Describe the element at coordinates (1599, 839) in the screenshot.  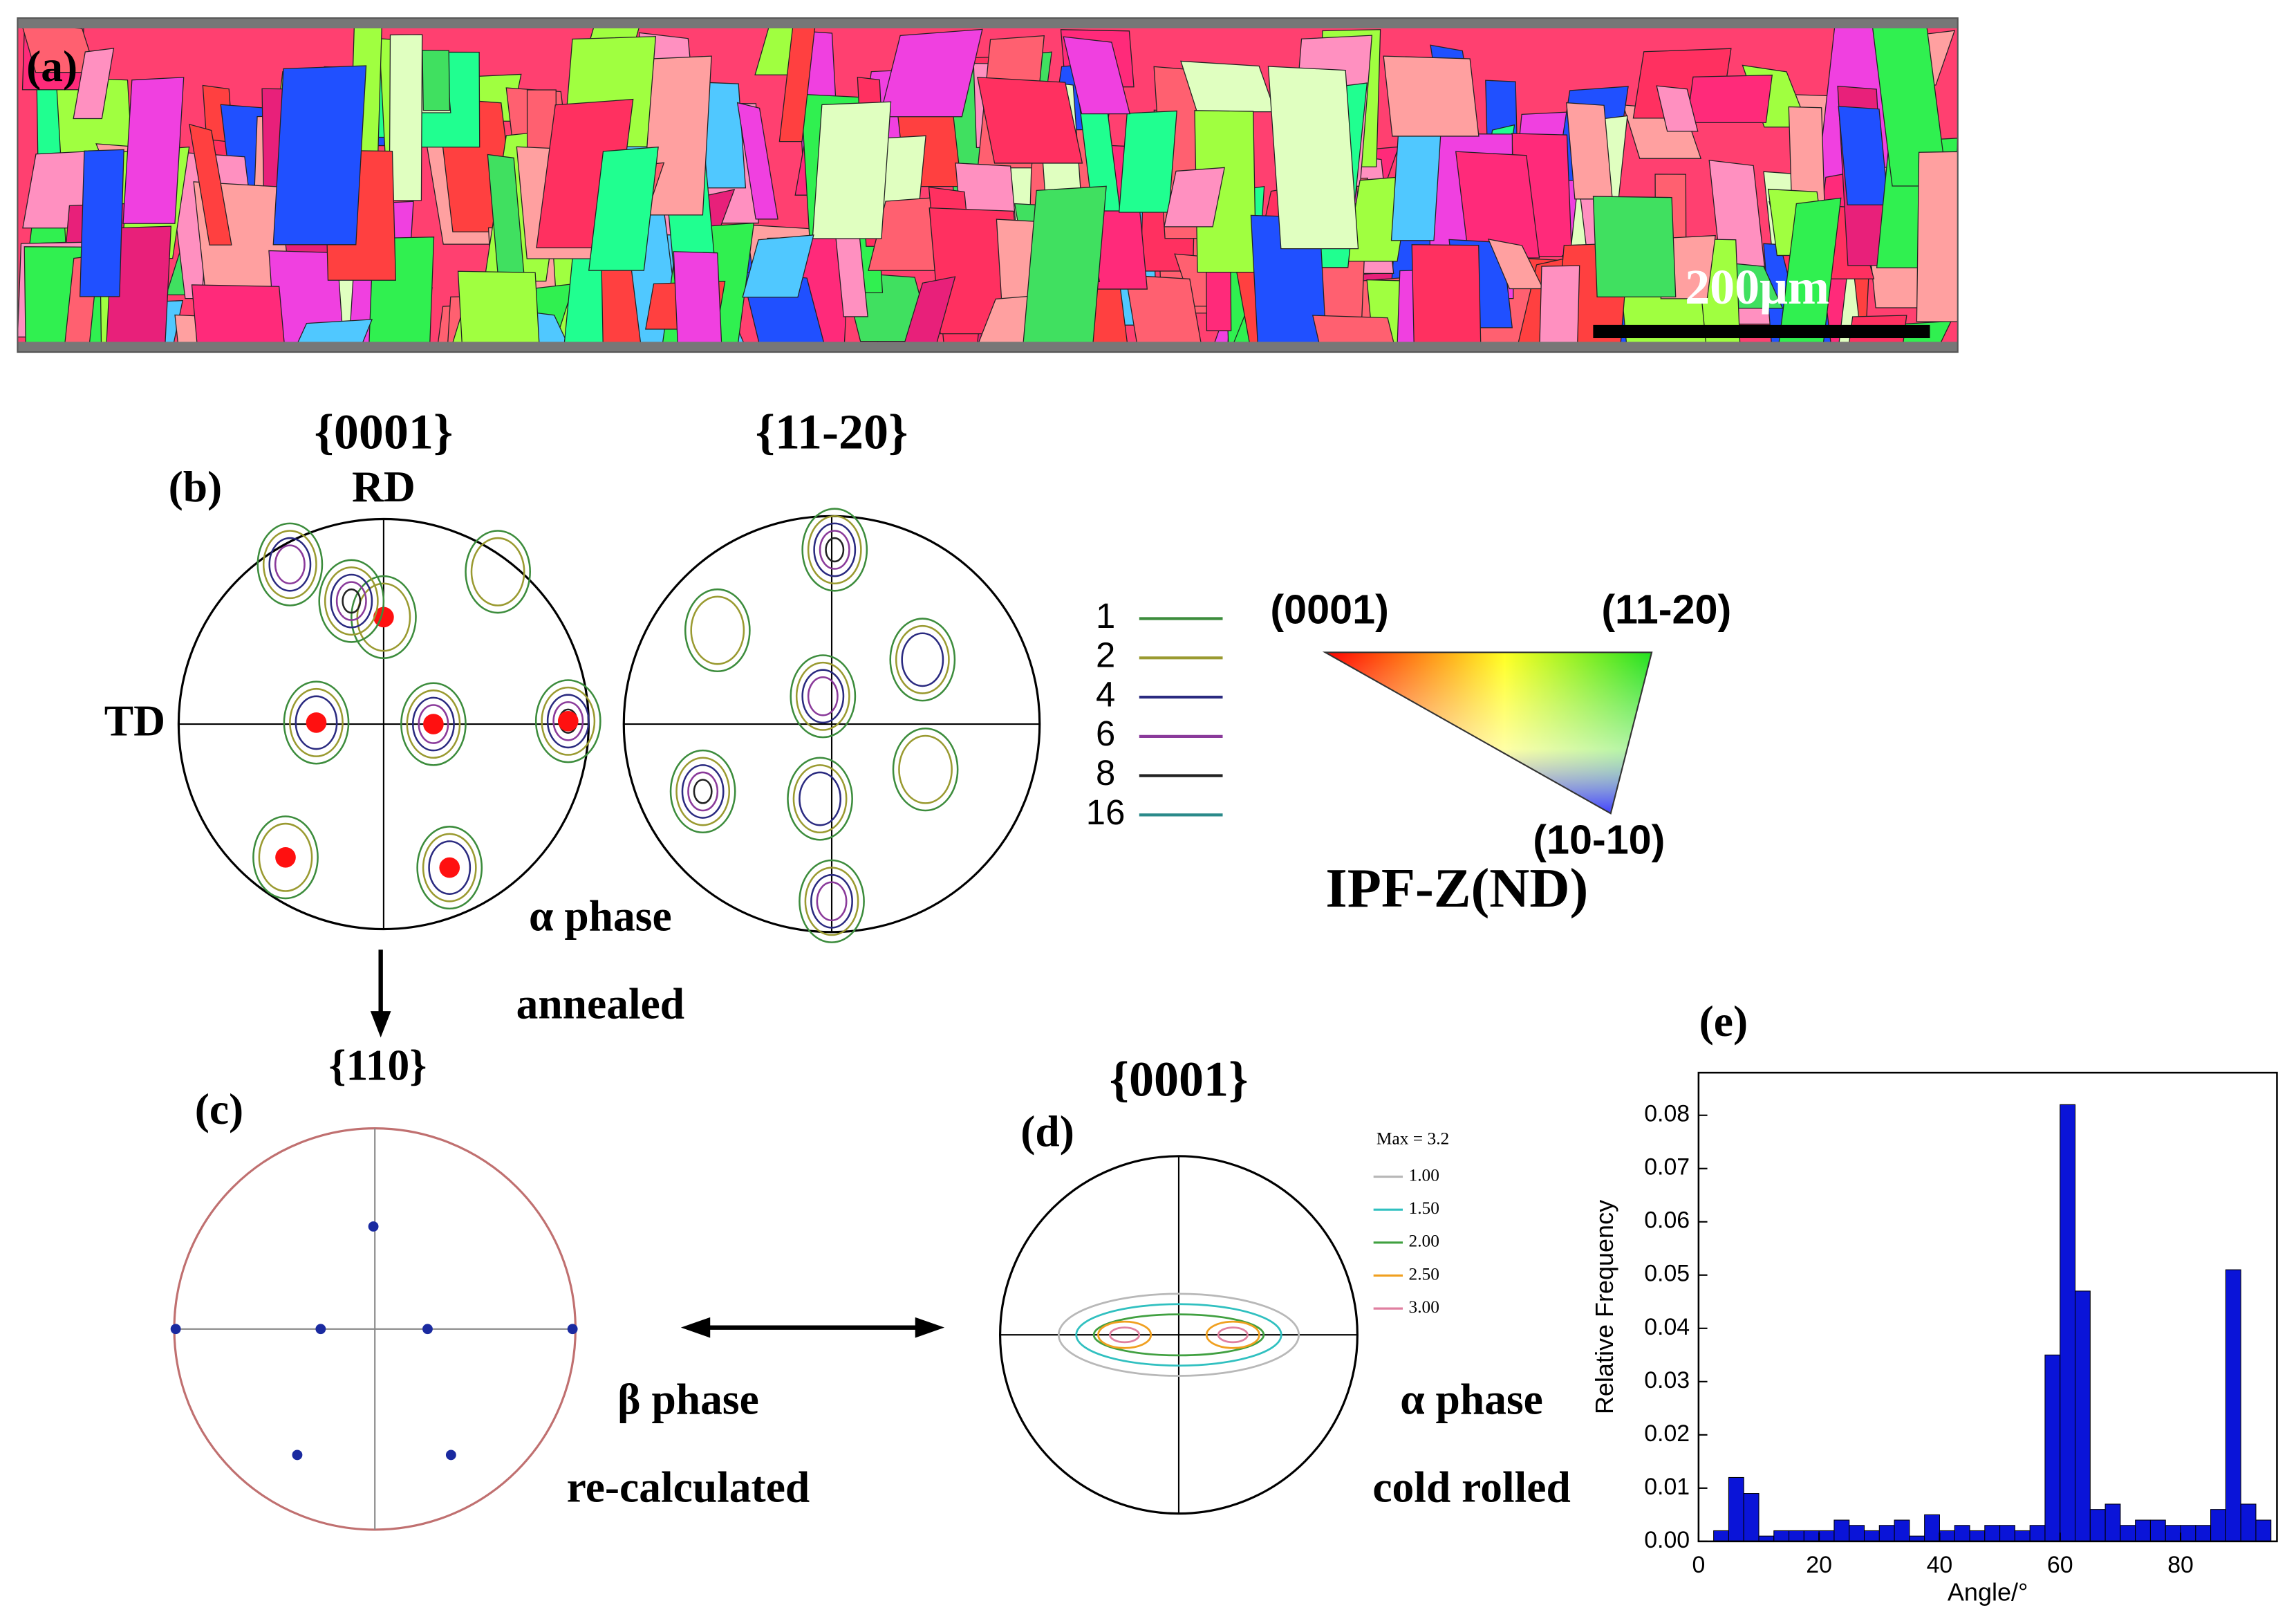
I see `ipf-corner: (10-10)` at that location.